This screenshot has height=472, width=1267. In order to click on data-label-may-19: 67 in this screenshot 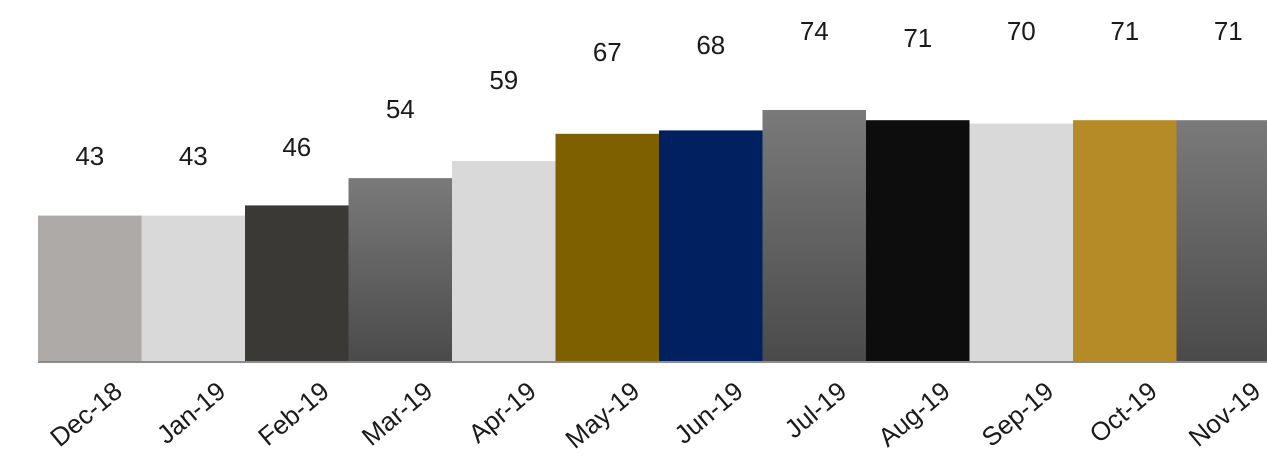, I will do `click(607, 52)`.